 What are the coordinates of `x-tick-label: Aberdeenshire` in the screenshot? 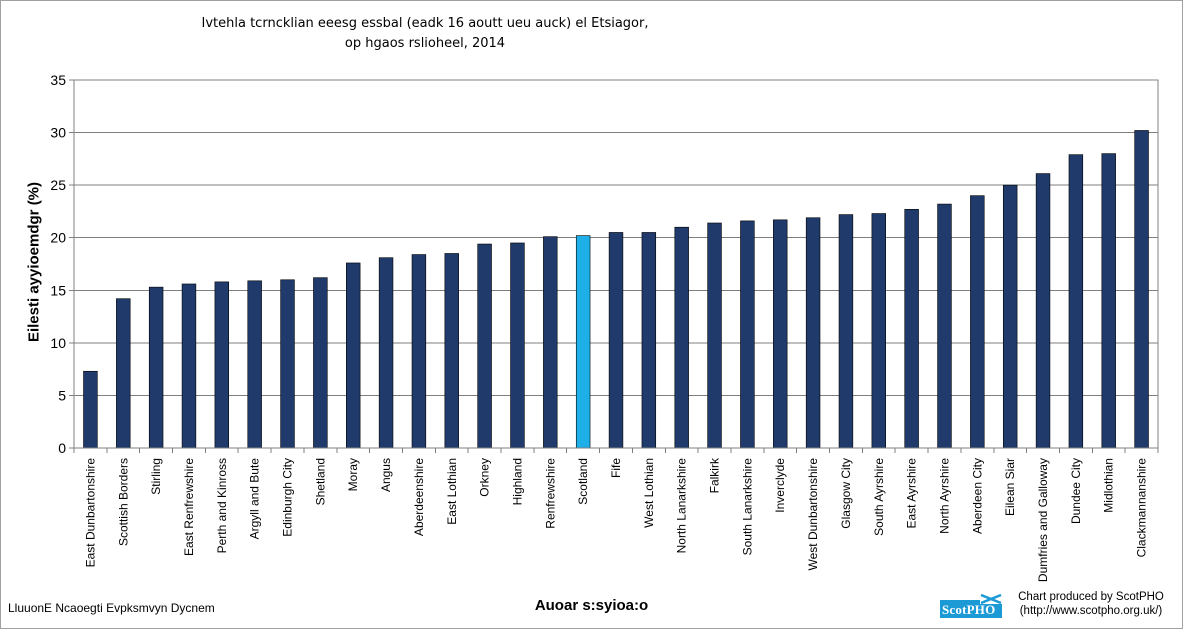 It's located at (419, 497).